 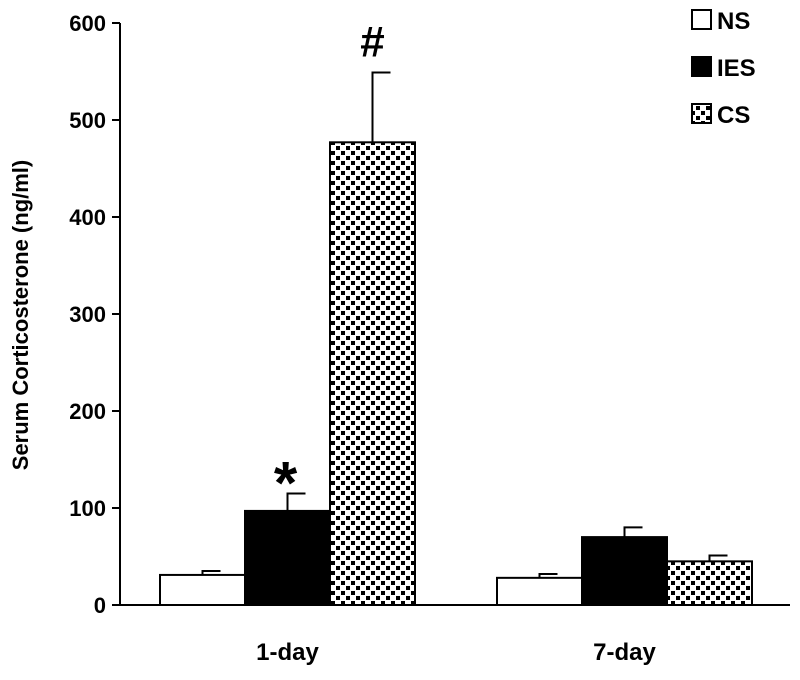 What do you see at coordinates (87, 23) in the screenshot?
I see `y-tick-label: 600` at bounding box center [87, 23].